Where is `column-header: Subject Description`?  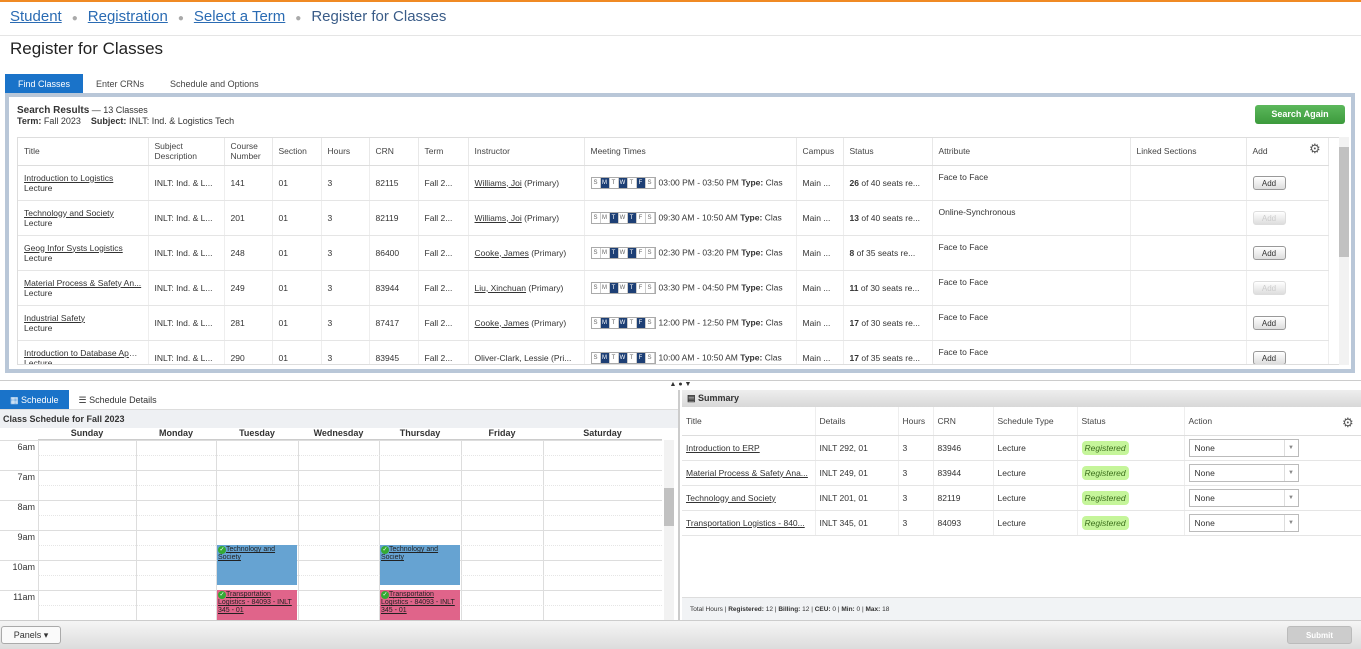 column-header: Subject Description is located at coordinates (186, 152).